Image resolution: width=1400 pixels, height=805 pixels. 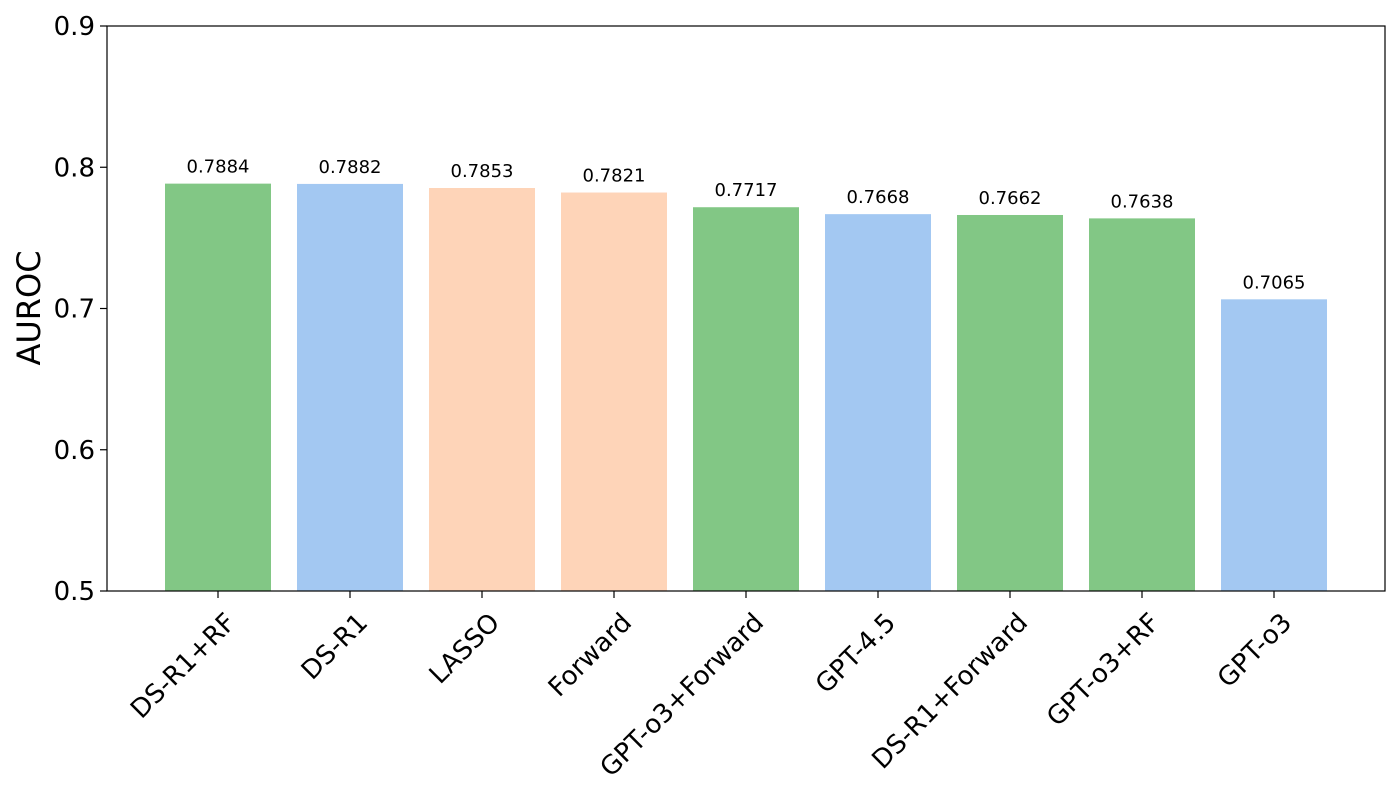 What do you see at coordinates (74, 592) in the screenshot?
I see `y-tick-label: 0.5` at bounding box center [74, 592].